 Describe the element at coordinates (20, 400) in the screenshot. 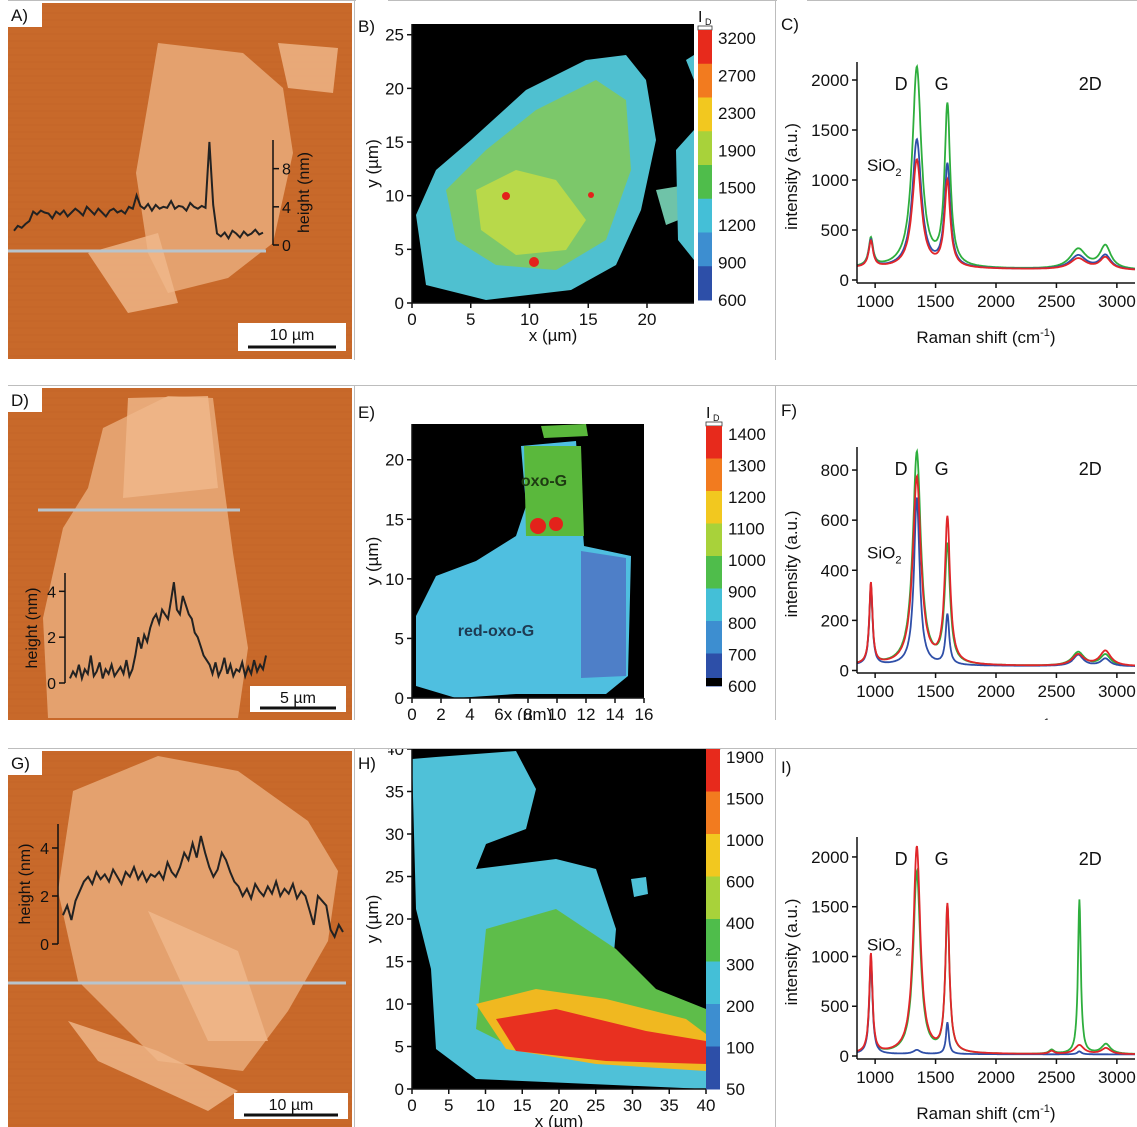

I see `panel-label: D)` at that location.